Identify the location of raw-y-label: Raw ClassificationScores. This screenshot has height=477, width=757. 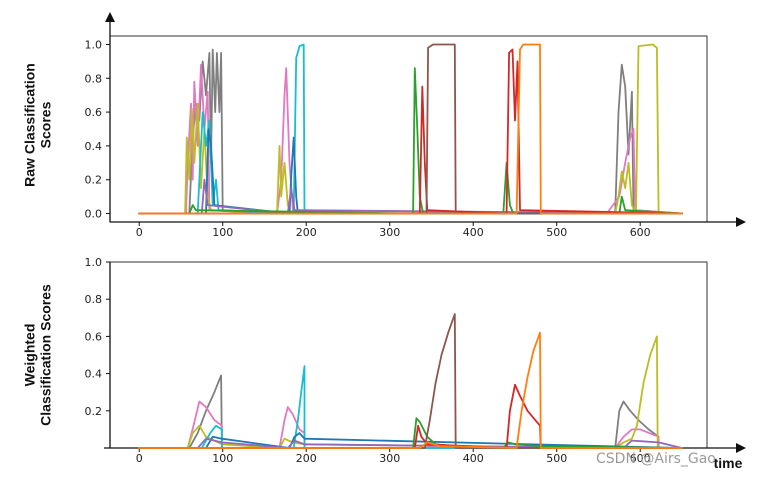
(38, 125).